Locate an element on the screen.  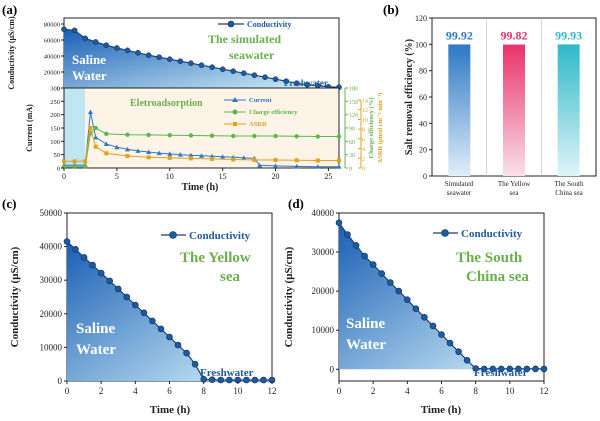
asrr-ytick-4: 8 is located at coordinates (363, 131).